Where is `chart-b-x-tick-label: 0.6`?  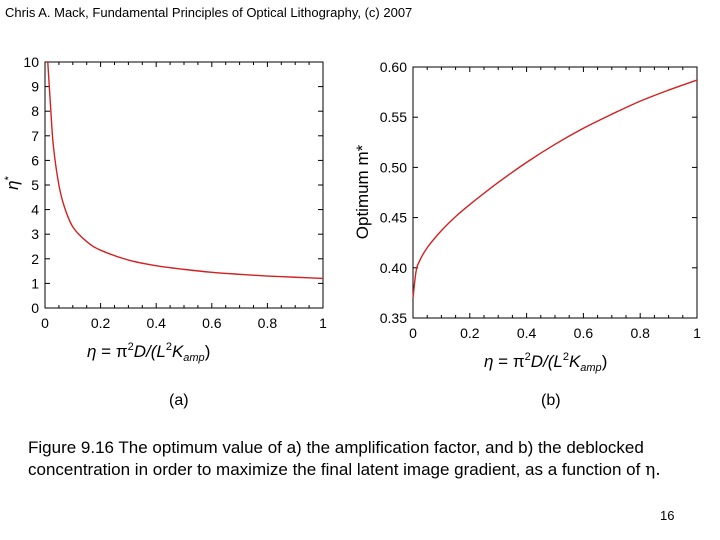 chart-b-x-tick-label: 0.6 is located at coordinates (584, 333).